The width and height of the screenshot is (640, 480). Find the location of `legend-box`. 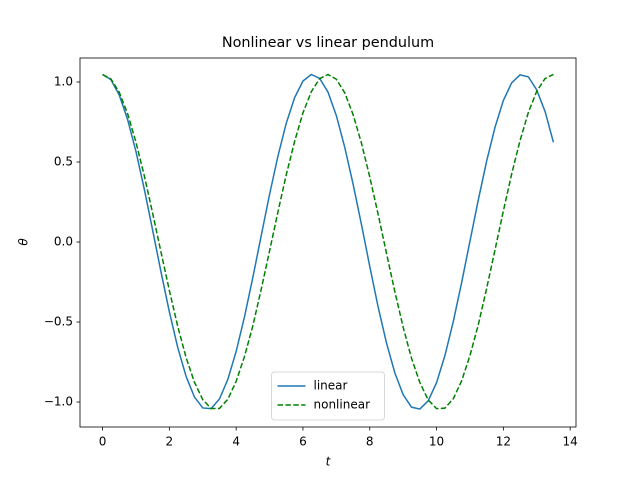

legend-box is located at coordinates (328, 396).